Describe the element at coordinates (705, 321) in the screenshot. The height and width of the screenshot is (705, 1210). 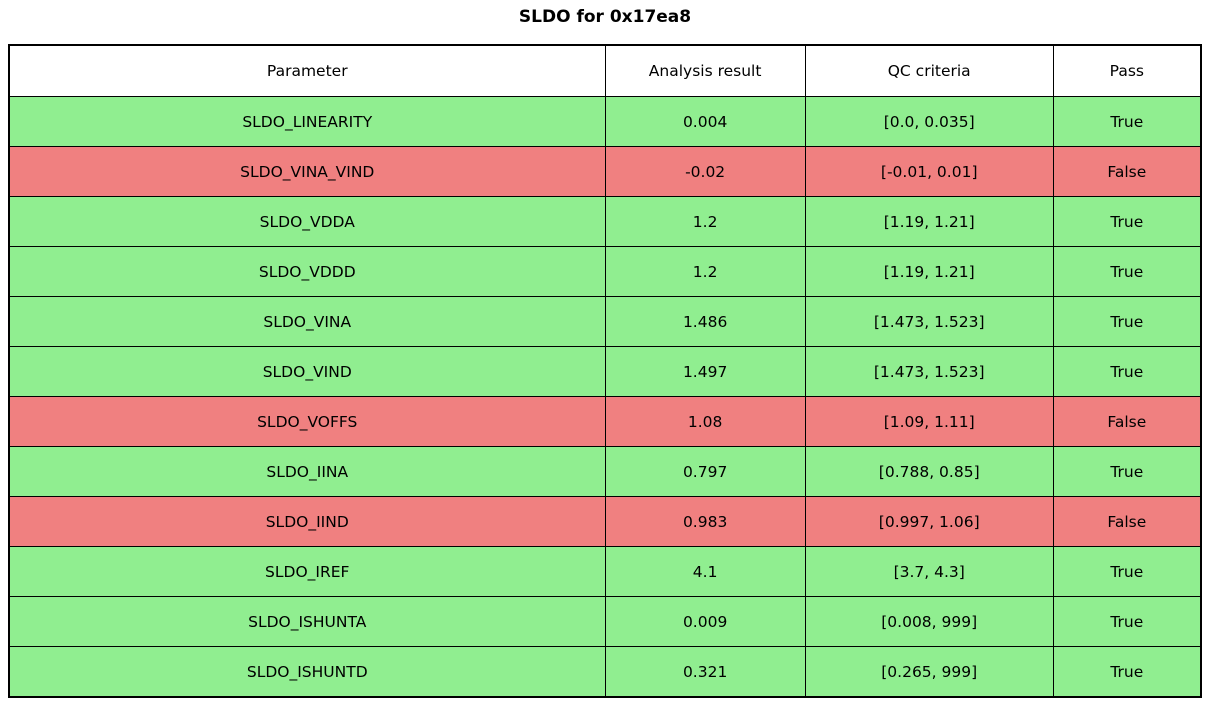
I see `analysis-result-cell: 1.486` at that location.